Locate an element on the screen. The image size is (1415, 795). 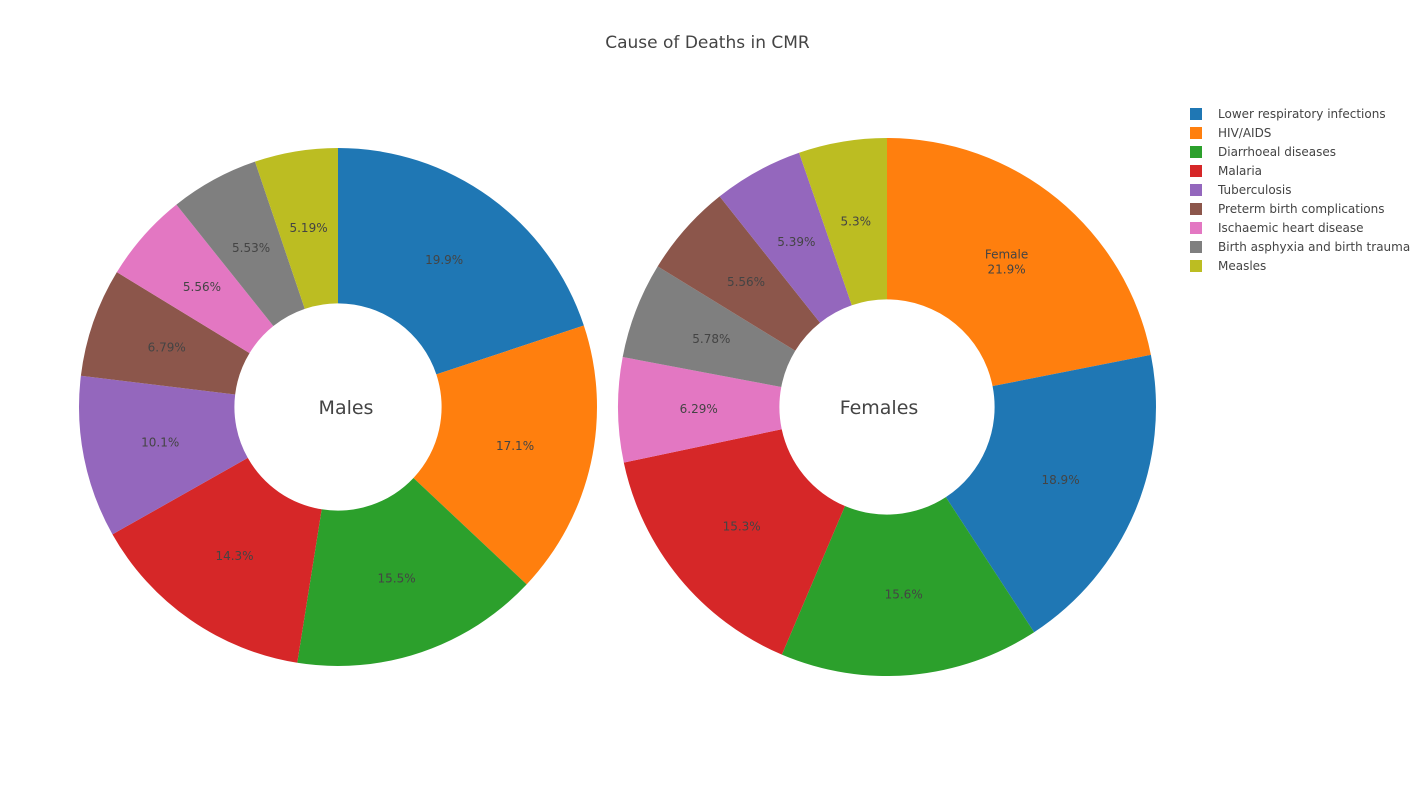
legend-label: Diarrhoeal diseases is located at coordinates (1277, 151).